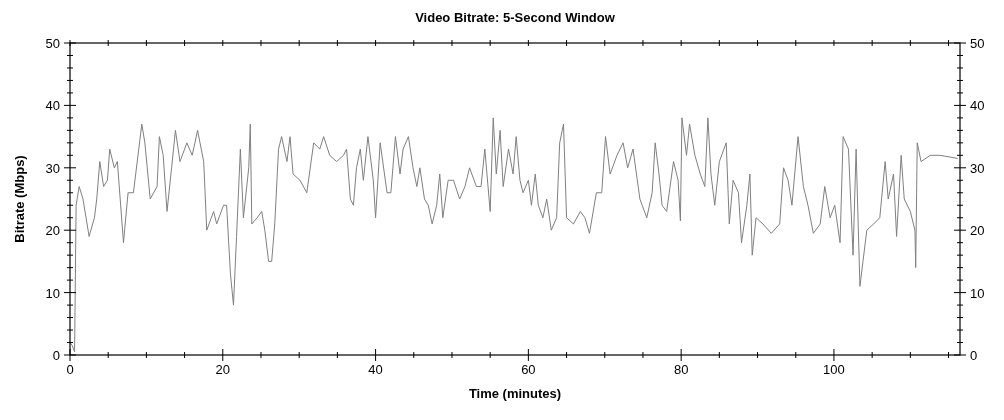 The image size is (1004, 420). Describe the element at coordinates (974, 355) in the screenshot. I see `y2-tick-label: 0` at that location.